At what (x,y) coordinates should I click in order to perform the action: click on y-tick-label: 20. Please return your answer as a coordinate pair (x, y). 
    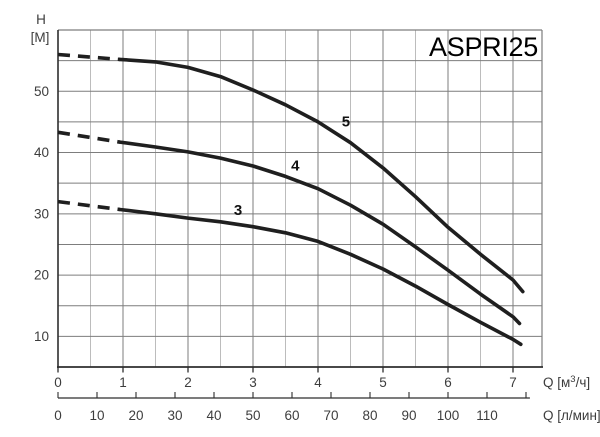
    Looking at the image, I should click on (41, 275).